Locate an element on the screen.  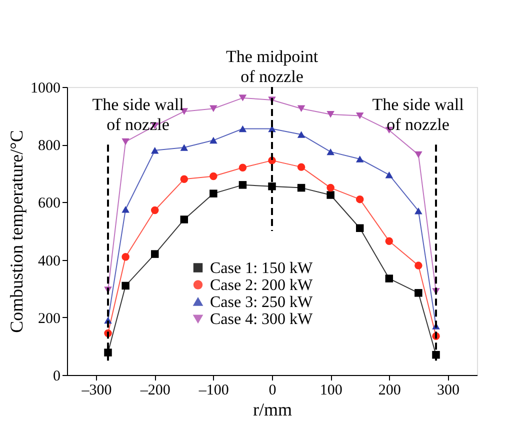
y-tick-label: 600 is located at coordinates (49, 204).